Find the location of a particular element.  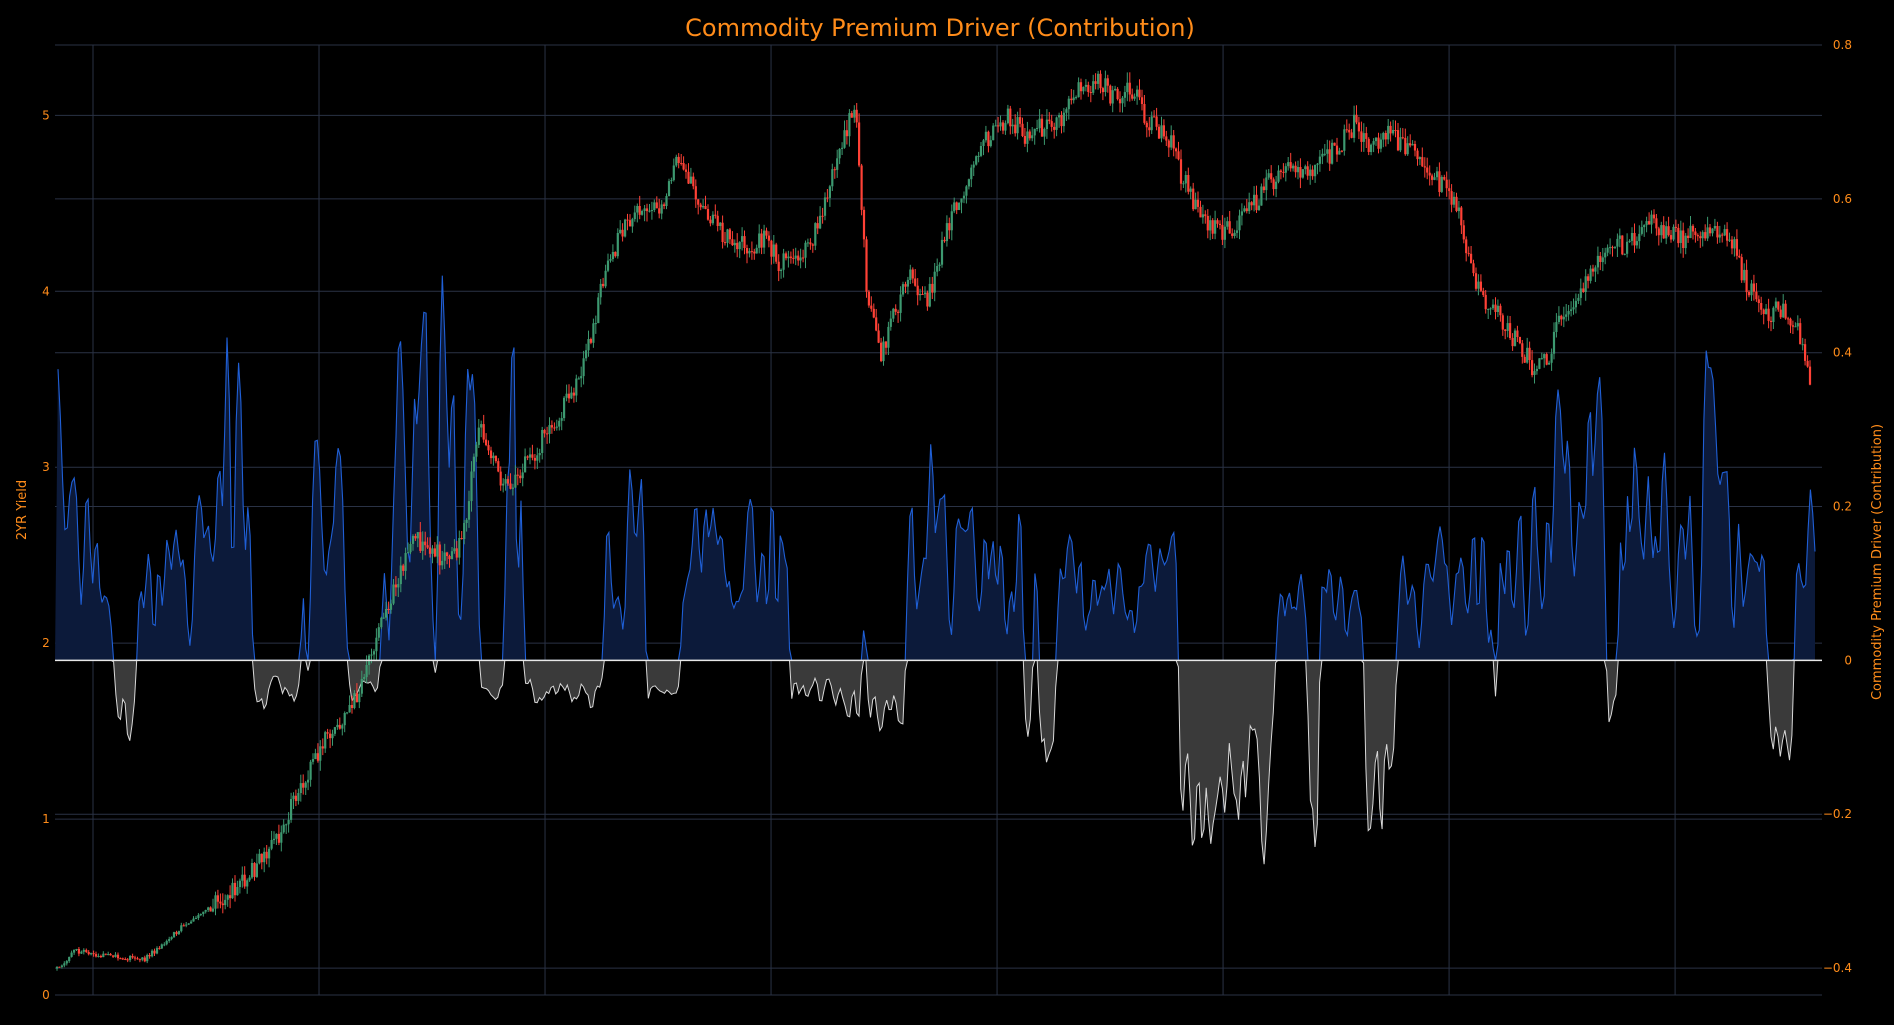

right-tick-label: 0.8 is located at coordinates (1842, 45).